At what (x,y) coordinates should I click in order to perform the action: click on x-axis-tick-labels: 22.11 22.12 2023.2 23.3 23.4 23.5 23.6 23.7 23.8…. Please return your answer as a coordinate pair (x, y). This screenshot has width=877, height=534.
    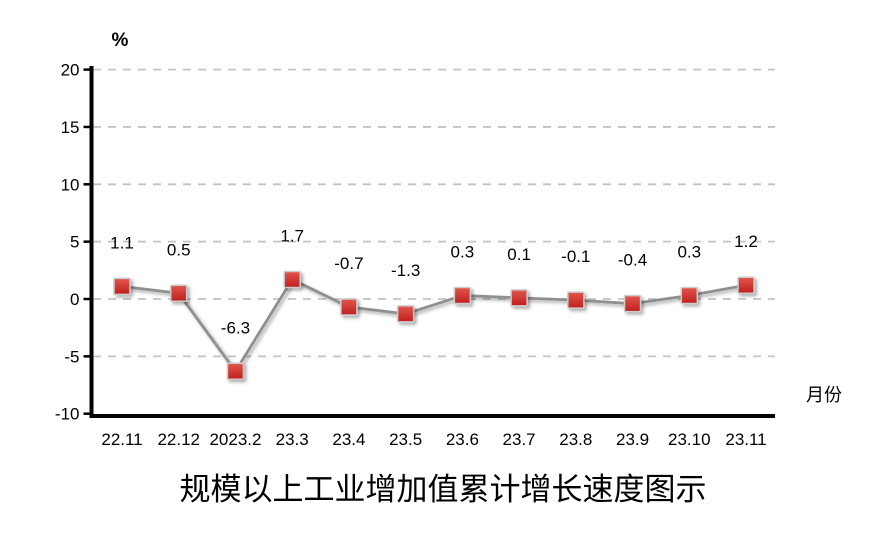
    Looking at the image, I should click on (433, 439).